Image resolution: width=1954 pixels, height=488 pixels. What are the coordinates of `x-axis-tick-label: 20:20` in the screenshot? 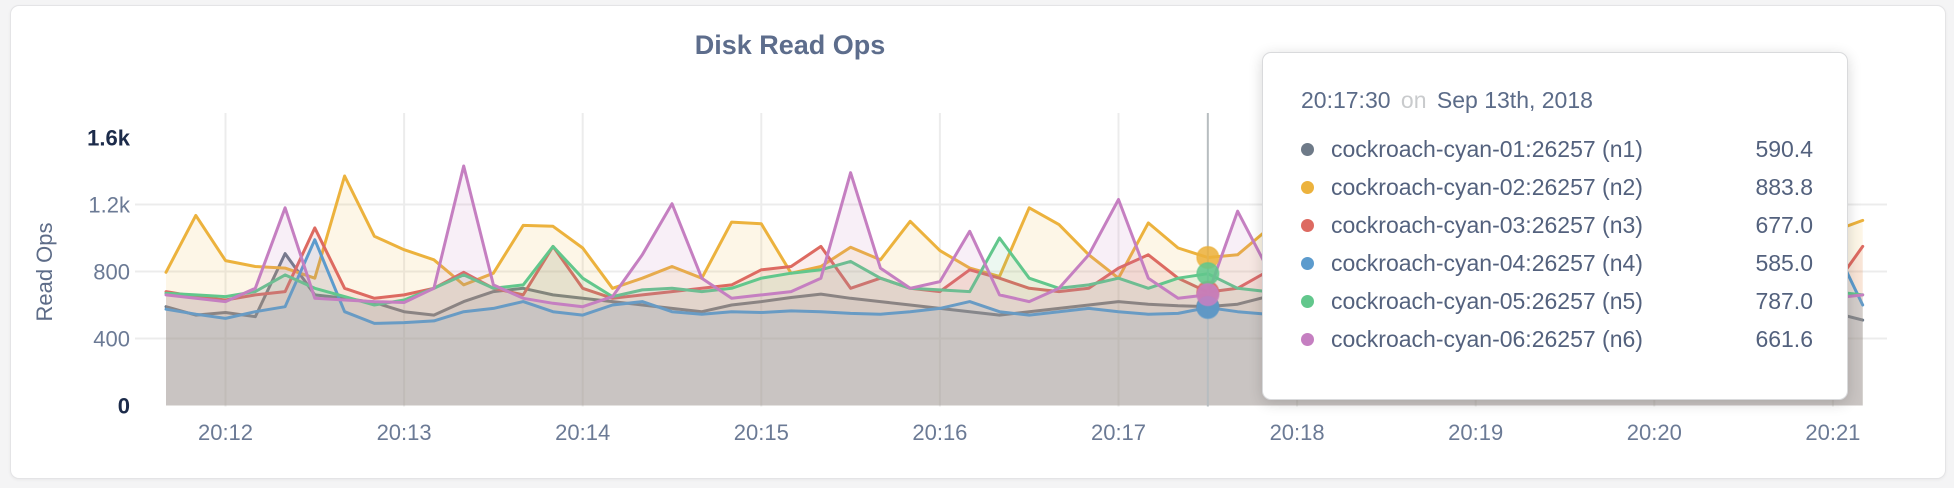 It's located at (1654, 432).